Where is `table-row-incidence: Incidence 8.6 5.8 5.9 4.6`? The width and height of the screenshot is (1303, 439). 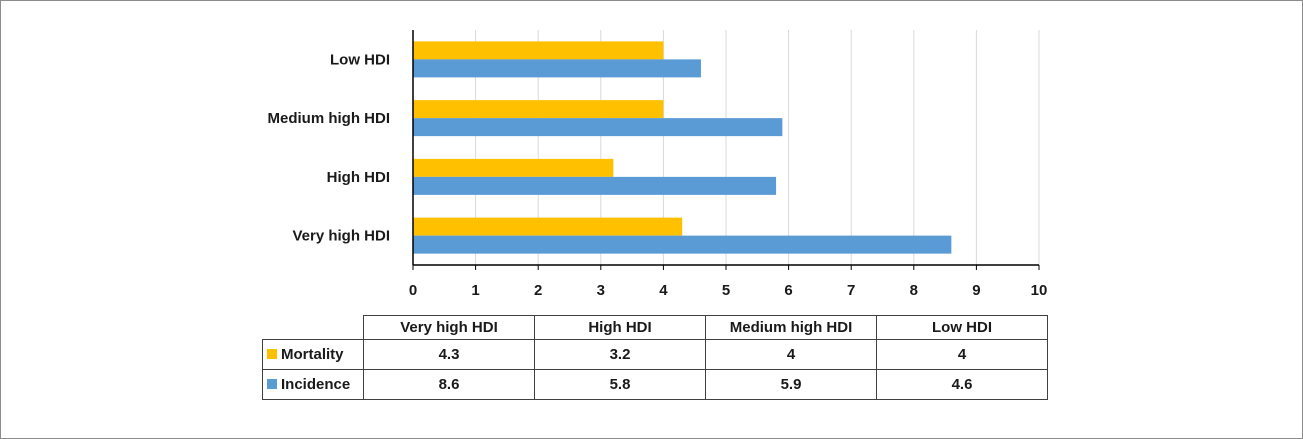
table-row-incidence: Incidence 8.6 5.8 5.9 4.6 is located at coordinates (655, 384).